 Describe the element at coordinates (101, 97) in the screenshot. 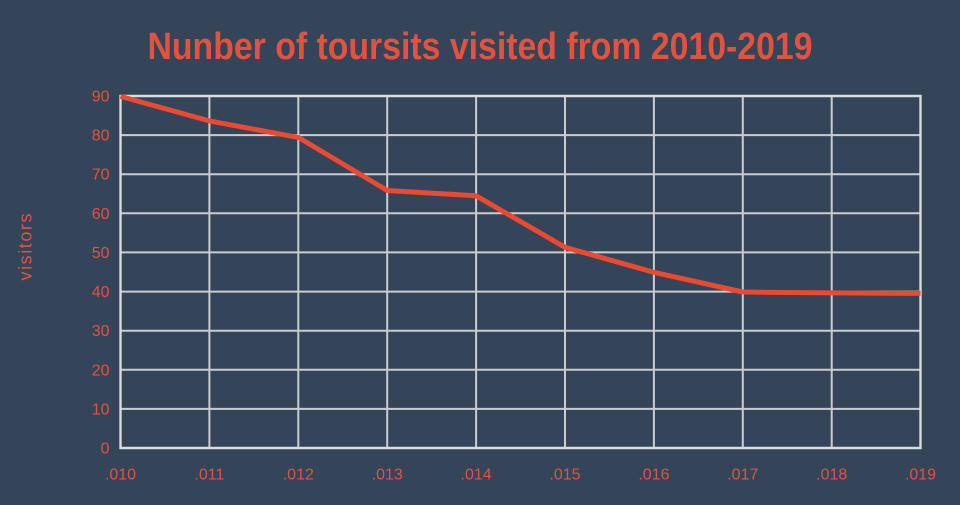

I see `svg-text: 90` at that location.